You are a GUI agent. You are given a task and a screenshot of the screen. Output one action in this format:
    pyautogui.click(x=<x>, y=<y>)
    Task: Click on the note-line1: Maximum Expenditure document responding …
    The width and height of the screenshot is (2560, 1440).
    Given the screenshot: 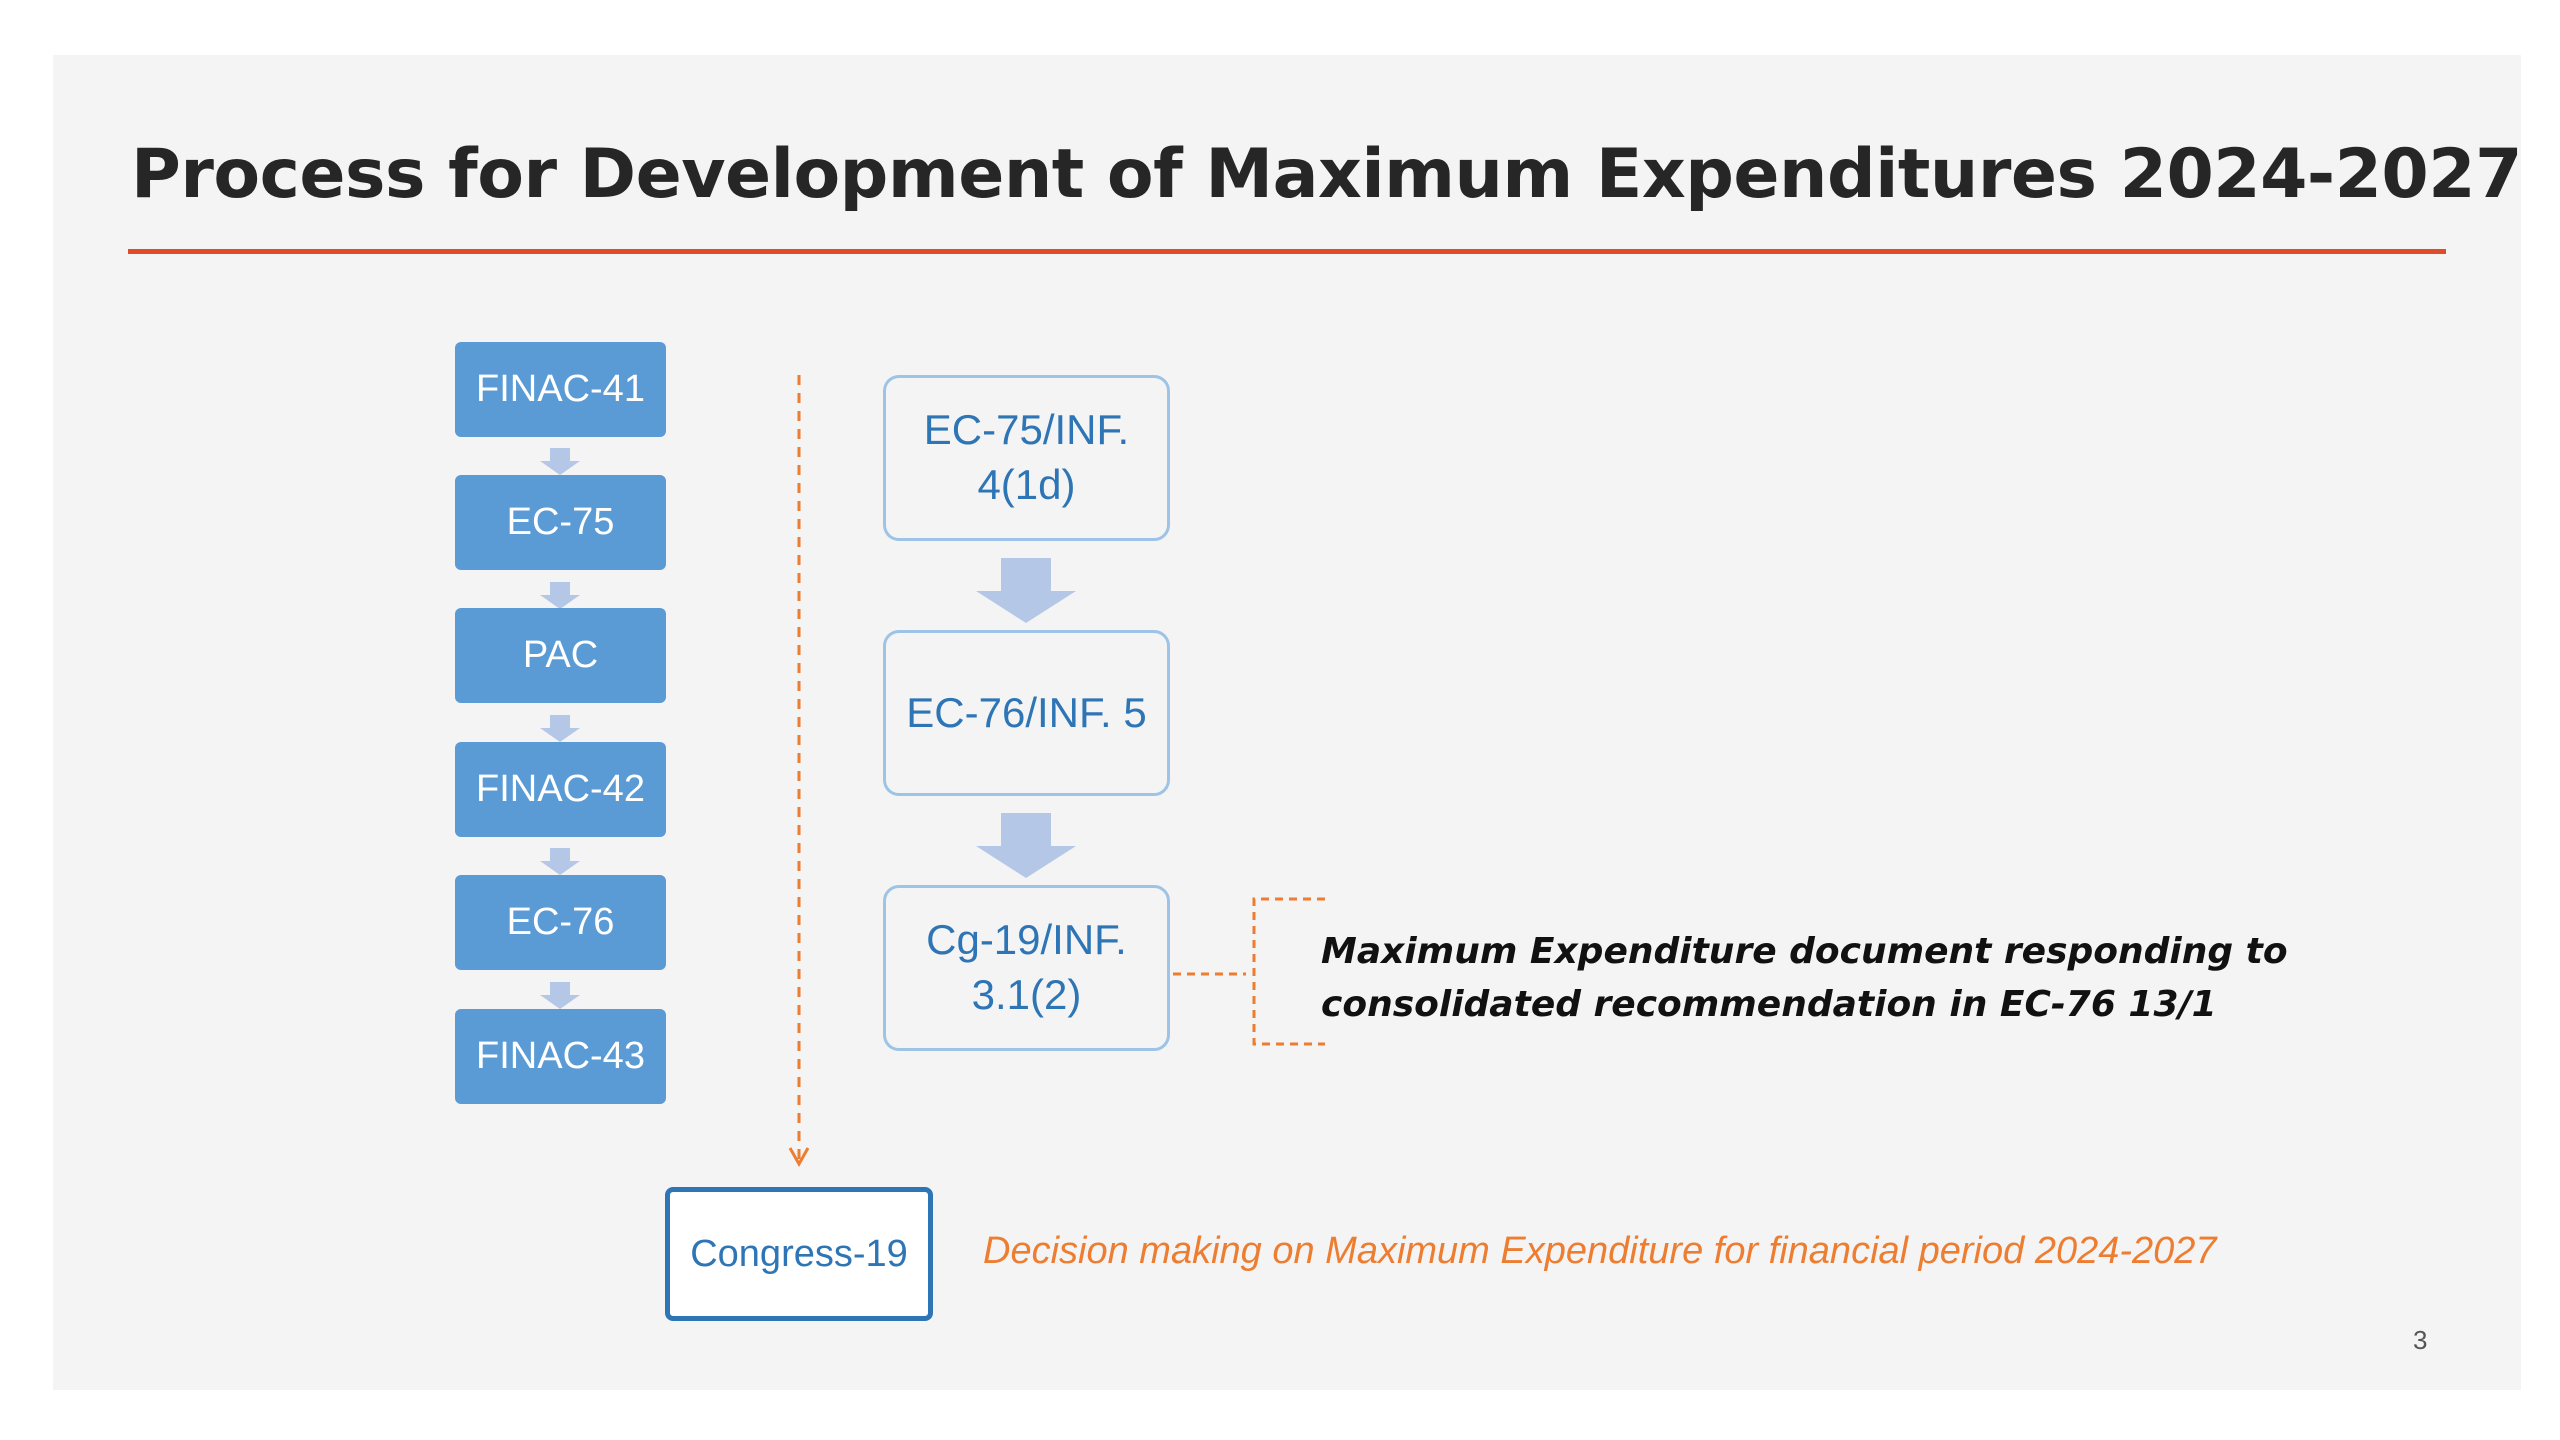 What is the action you would take?
    pyautogui.click(x=1804, y=951)
    